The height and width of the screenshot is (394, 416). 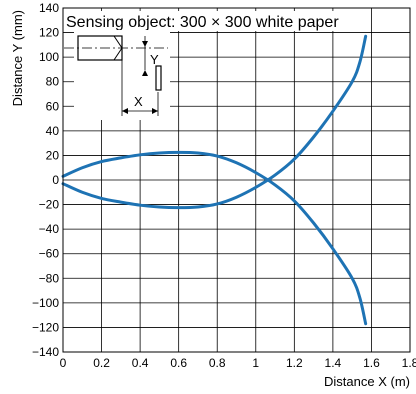 What do you see at coordinates (294, 363) in the screenshot?
I see `x-tick-label: 1.2` at bounding box center [294, 363].